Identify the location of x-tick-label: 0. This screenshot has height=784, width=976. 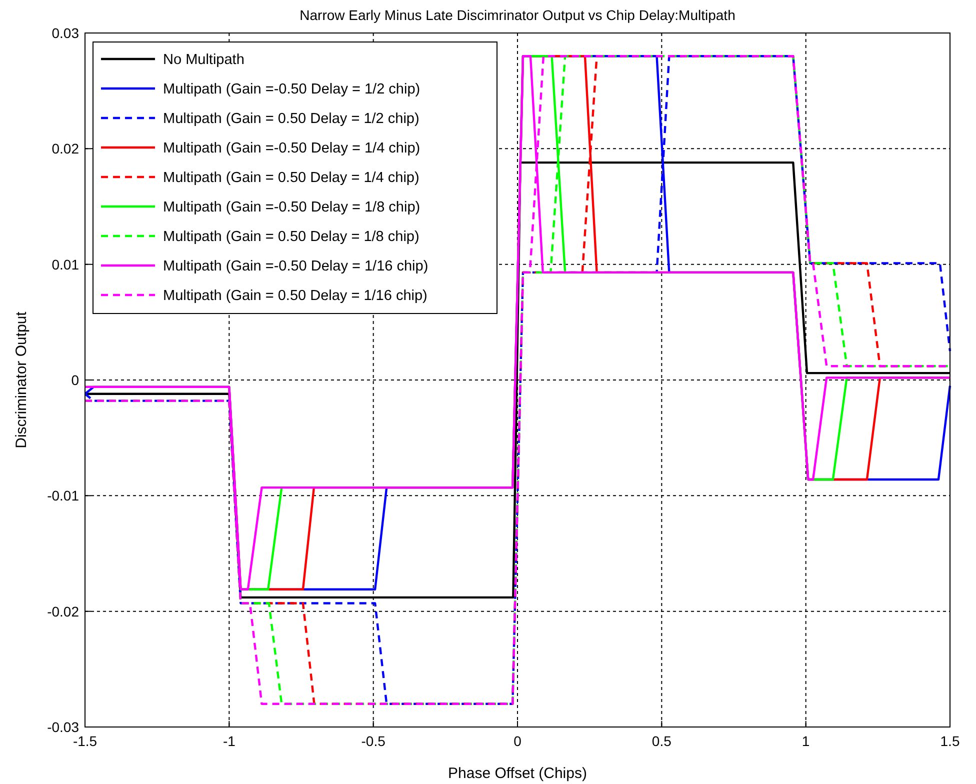
(518, 741).